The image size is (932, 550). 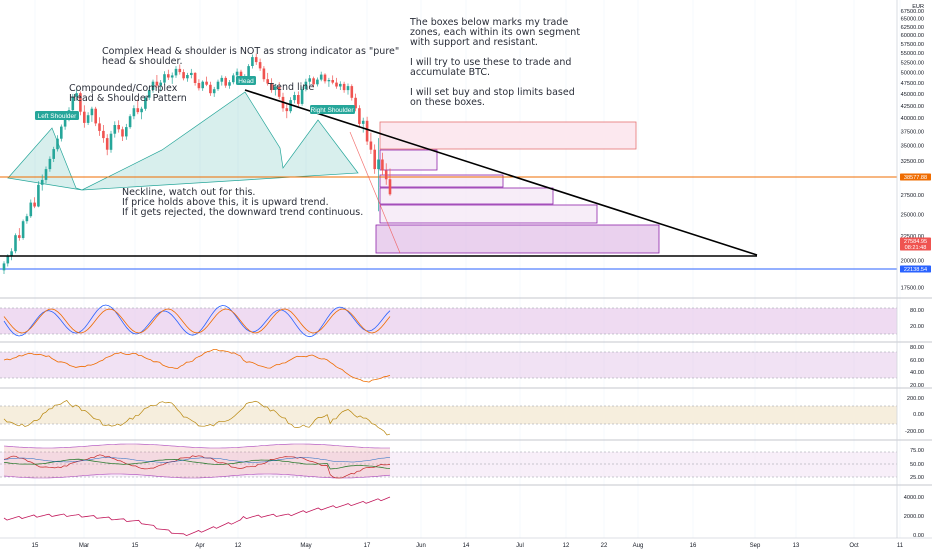 I want to click on projection-line, so click(x=375, y=192).